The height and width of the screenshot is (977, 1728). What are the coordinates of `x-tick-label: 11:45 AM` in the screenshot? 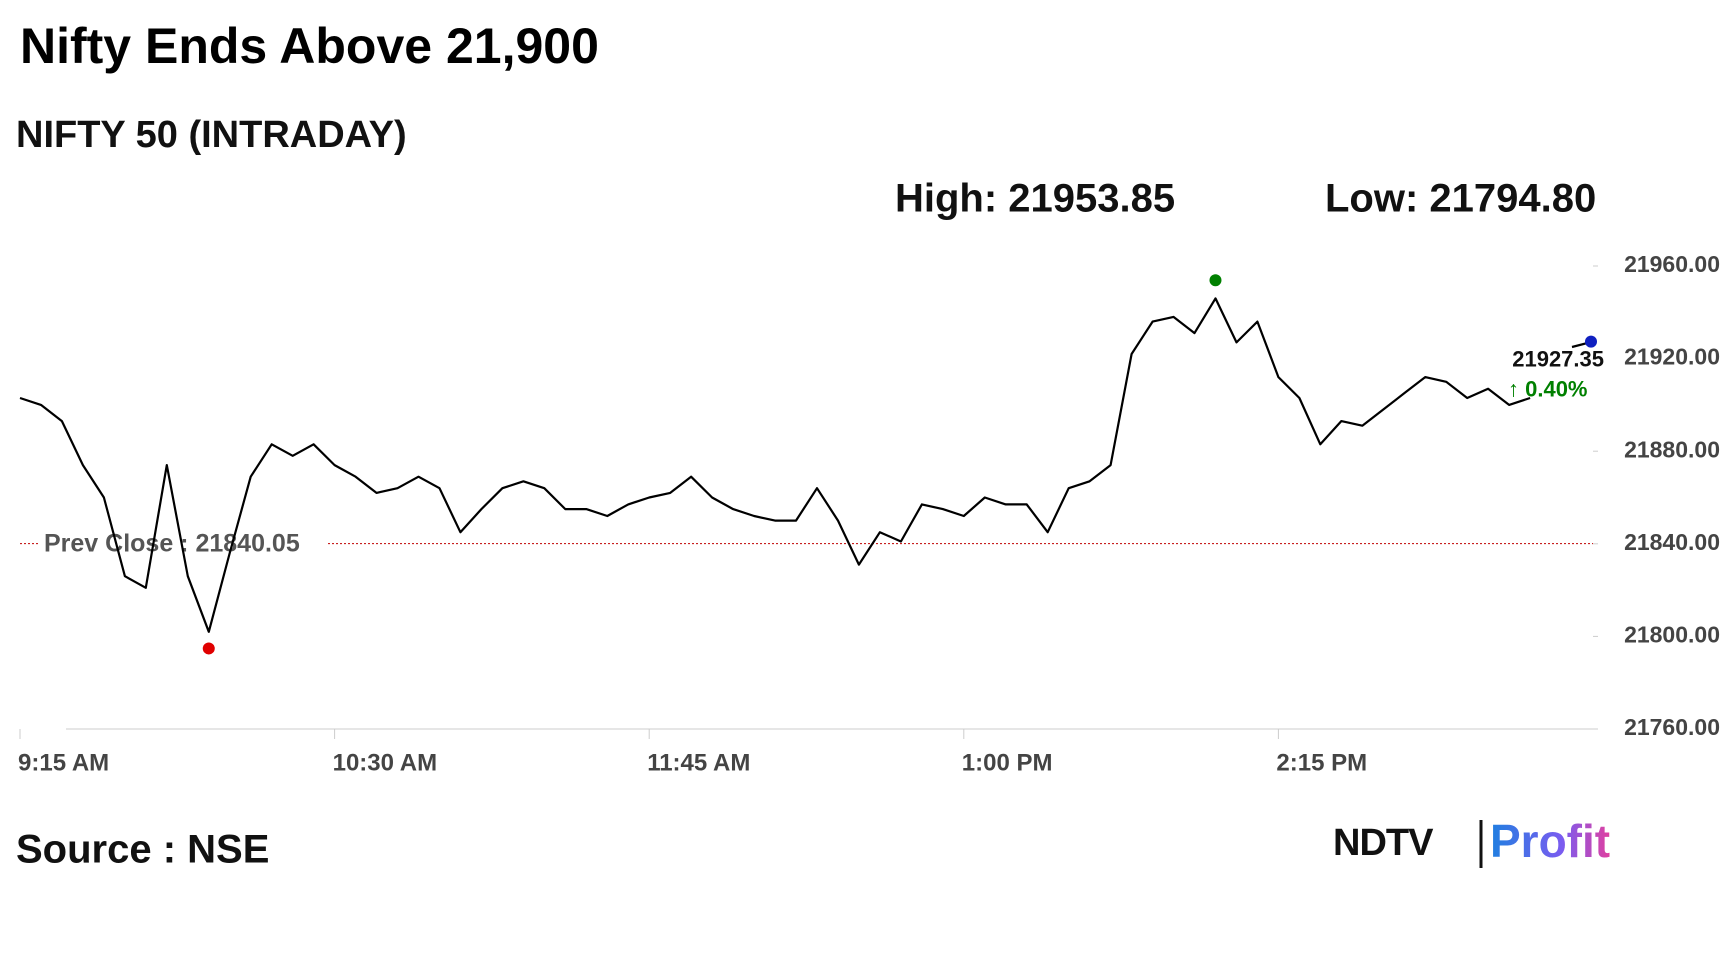 It's located at (698, 762).